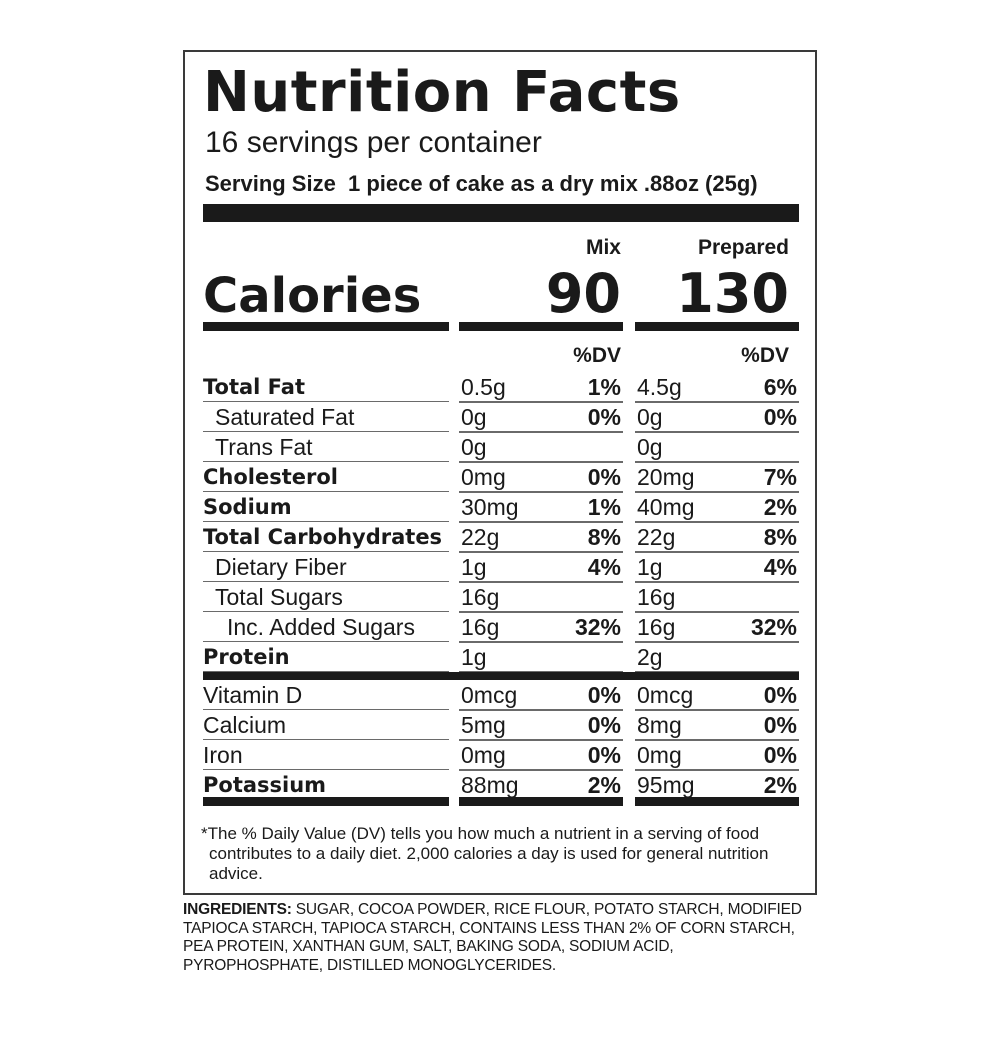 The height and width of the screenshot is (1050, 1000). I want to click on nutrient-row: Saturated Fat 0g 0% 0g 0%, so click(501, 417).